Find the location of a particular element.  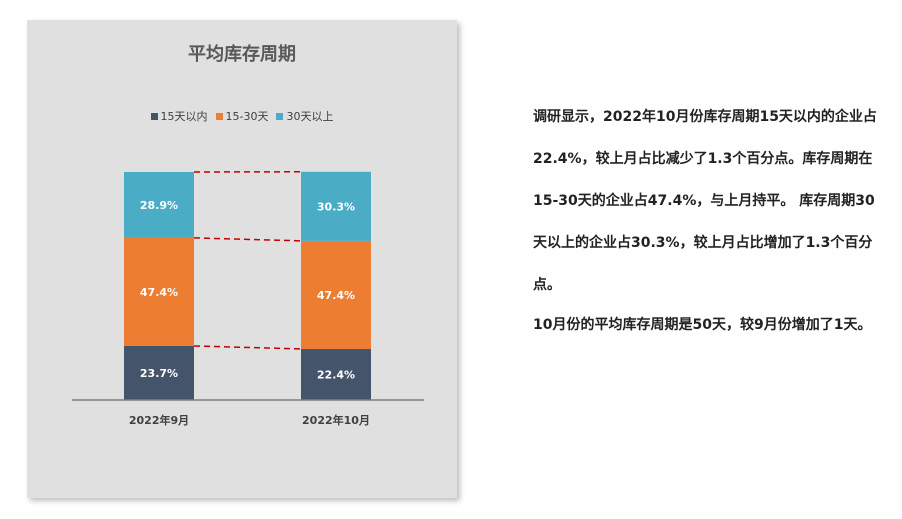

chart-title: 平均库存周期 is located at coordinates (242, 54).